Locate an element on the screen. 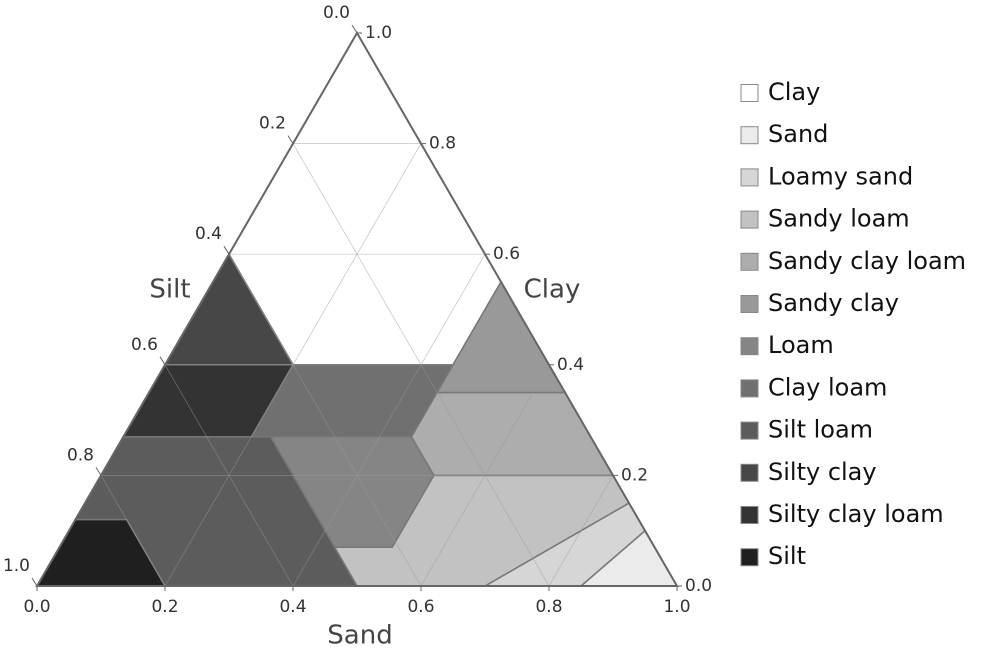 The width and height of the screenshot is (996, 658). sand-tick-label: 0.6 is located at coordinates (420, 607).